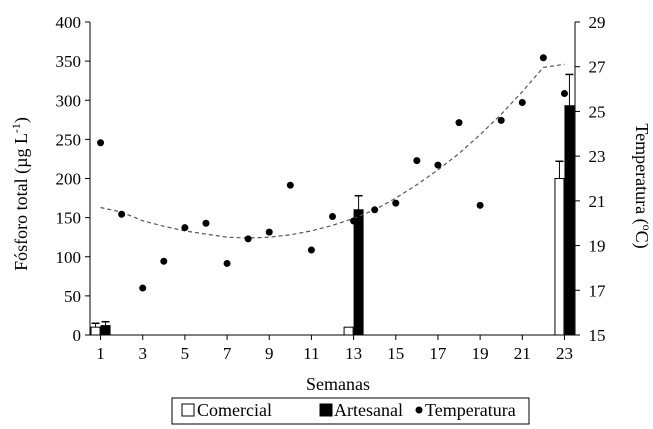  What do you see at coordinates (353, 353) in the screenshot?
I see `x-tick-label: 13` at bounding box center [353, 353].